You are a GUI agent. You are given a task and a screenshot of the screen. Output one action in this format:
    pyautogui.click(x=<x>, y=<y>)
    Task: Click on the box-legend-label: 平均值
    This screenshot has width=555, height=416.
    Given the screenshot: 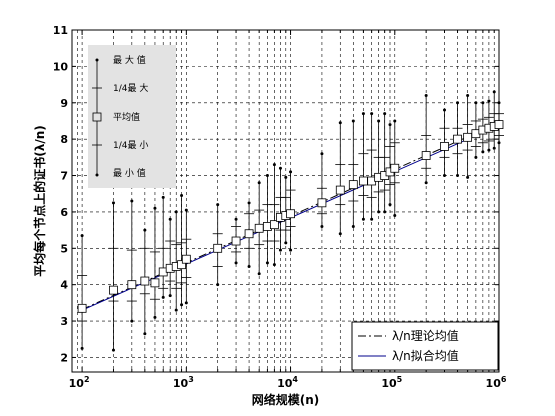 What is the action you would take?
    pyautogui.click(x=126, y=117)
    